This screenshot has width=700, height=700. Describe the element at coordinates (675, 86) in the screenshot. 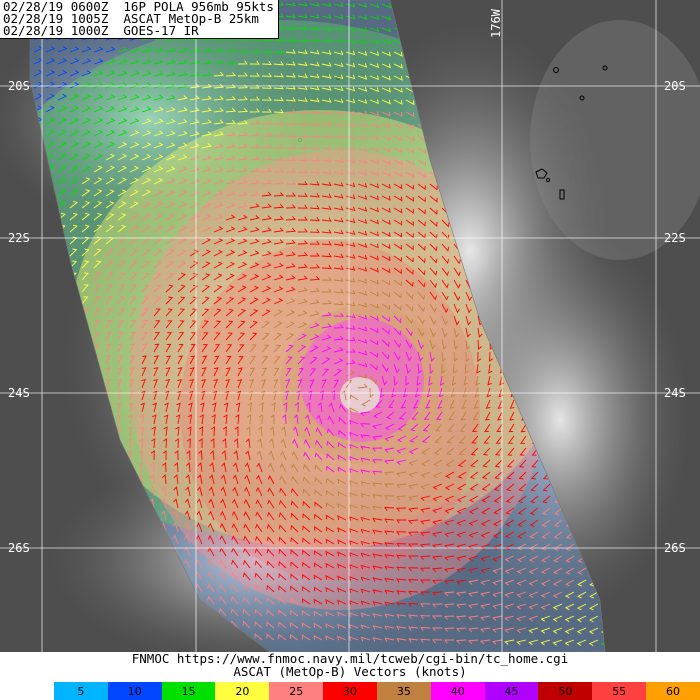

I see `lat-label-20s-right: 20S` at that location.